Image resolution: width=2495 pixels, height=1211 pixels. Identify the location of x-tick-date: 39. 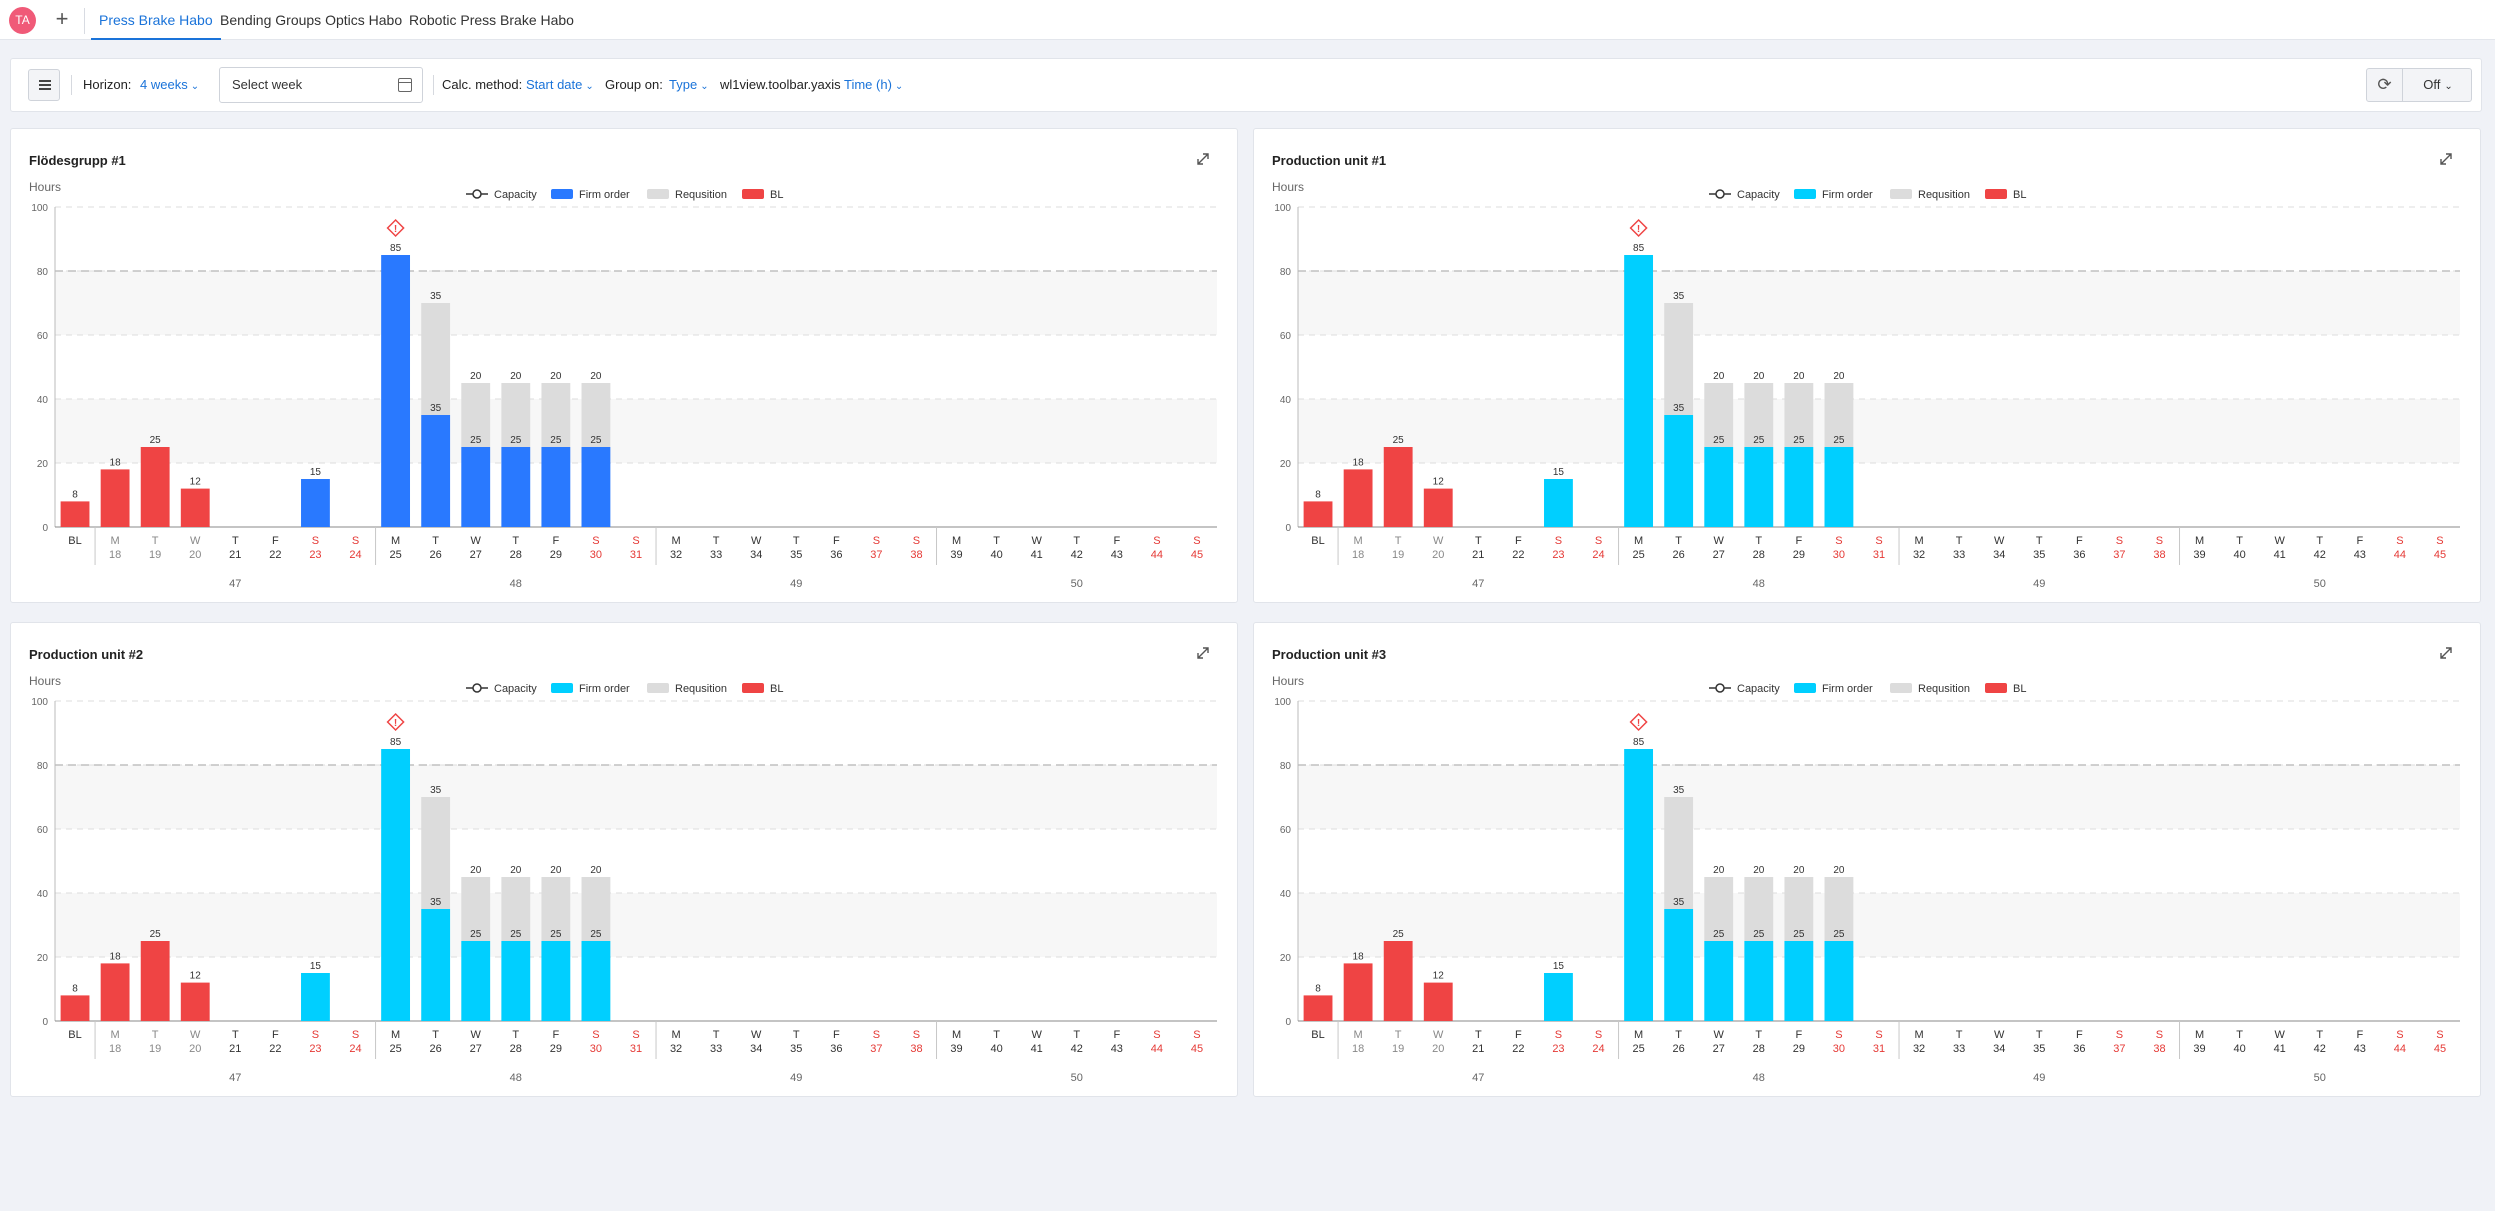
(956, 1049).